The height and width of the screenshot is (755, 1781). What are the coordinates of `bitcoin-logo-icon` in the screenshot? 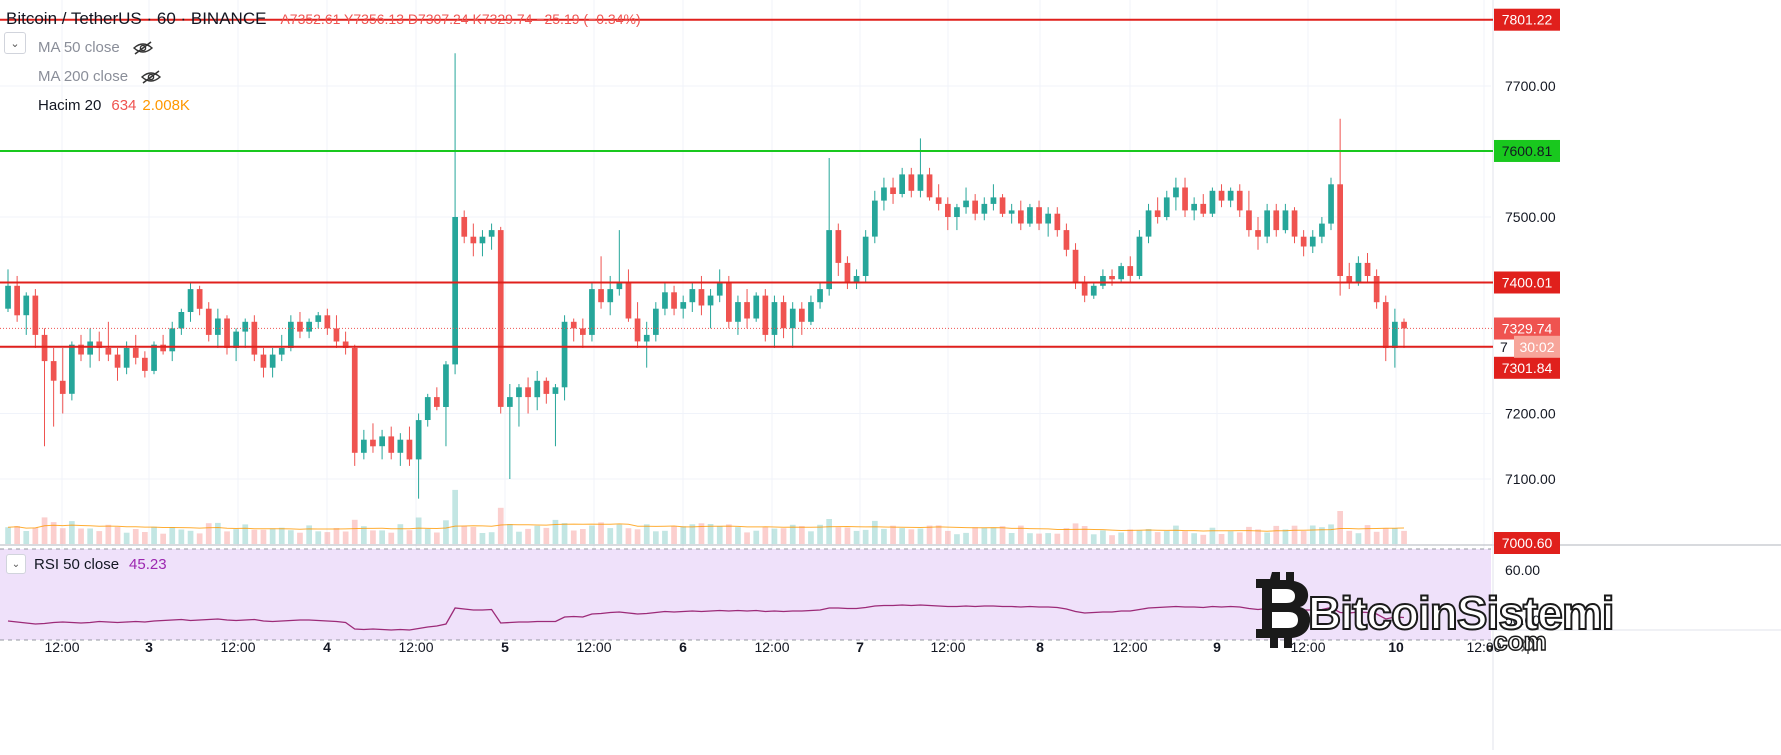 It's located at (1283, 610).